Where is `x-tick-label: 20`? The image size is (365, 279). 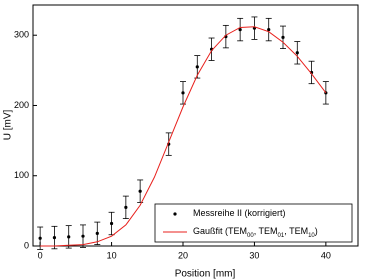 x-tick-label: 20 is located at coordinates (183, 255).